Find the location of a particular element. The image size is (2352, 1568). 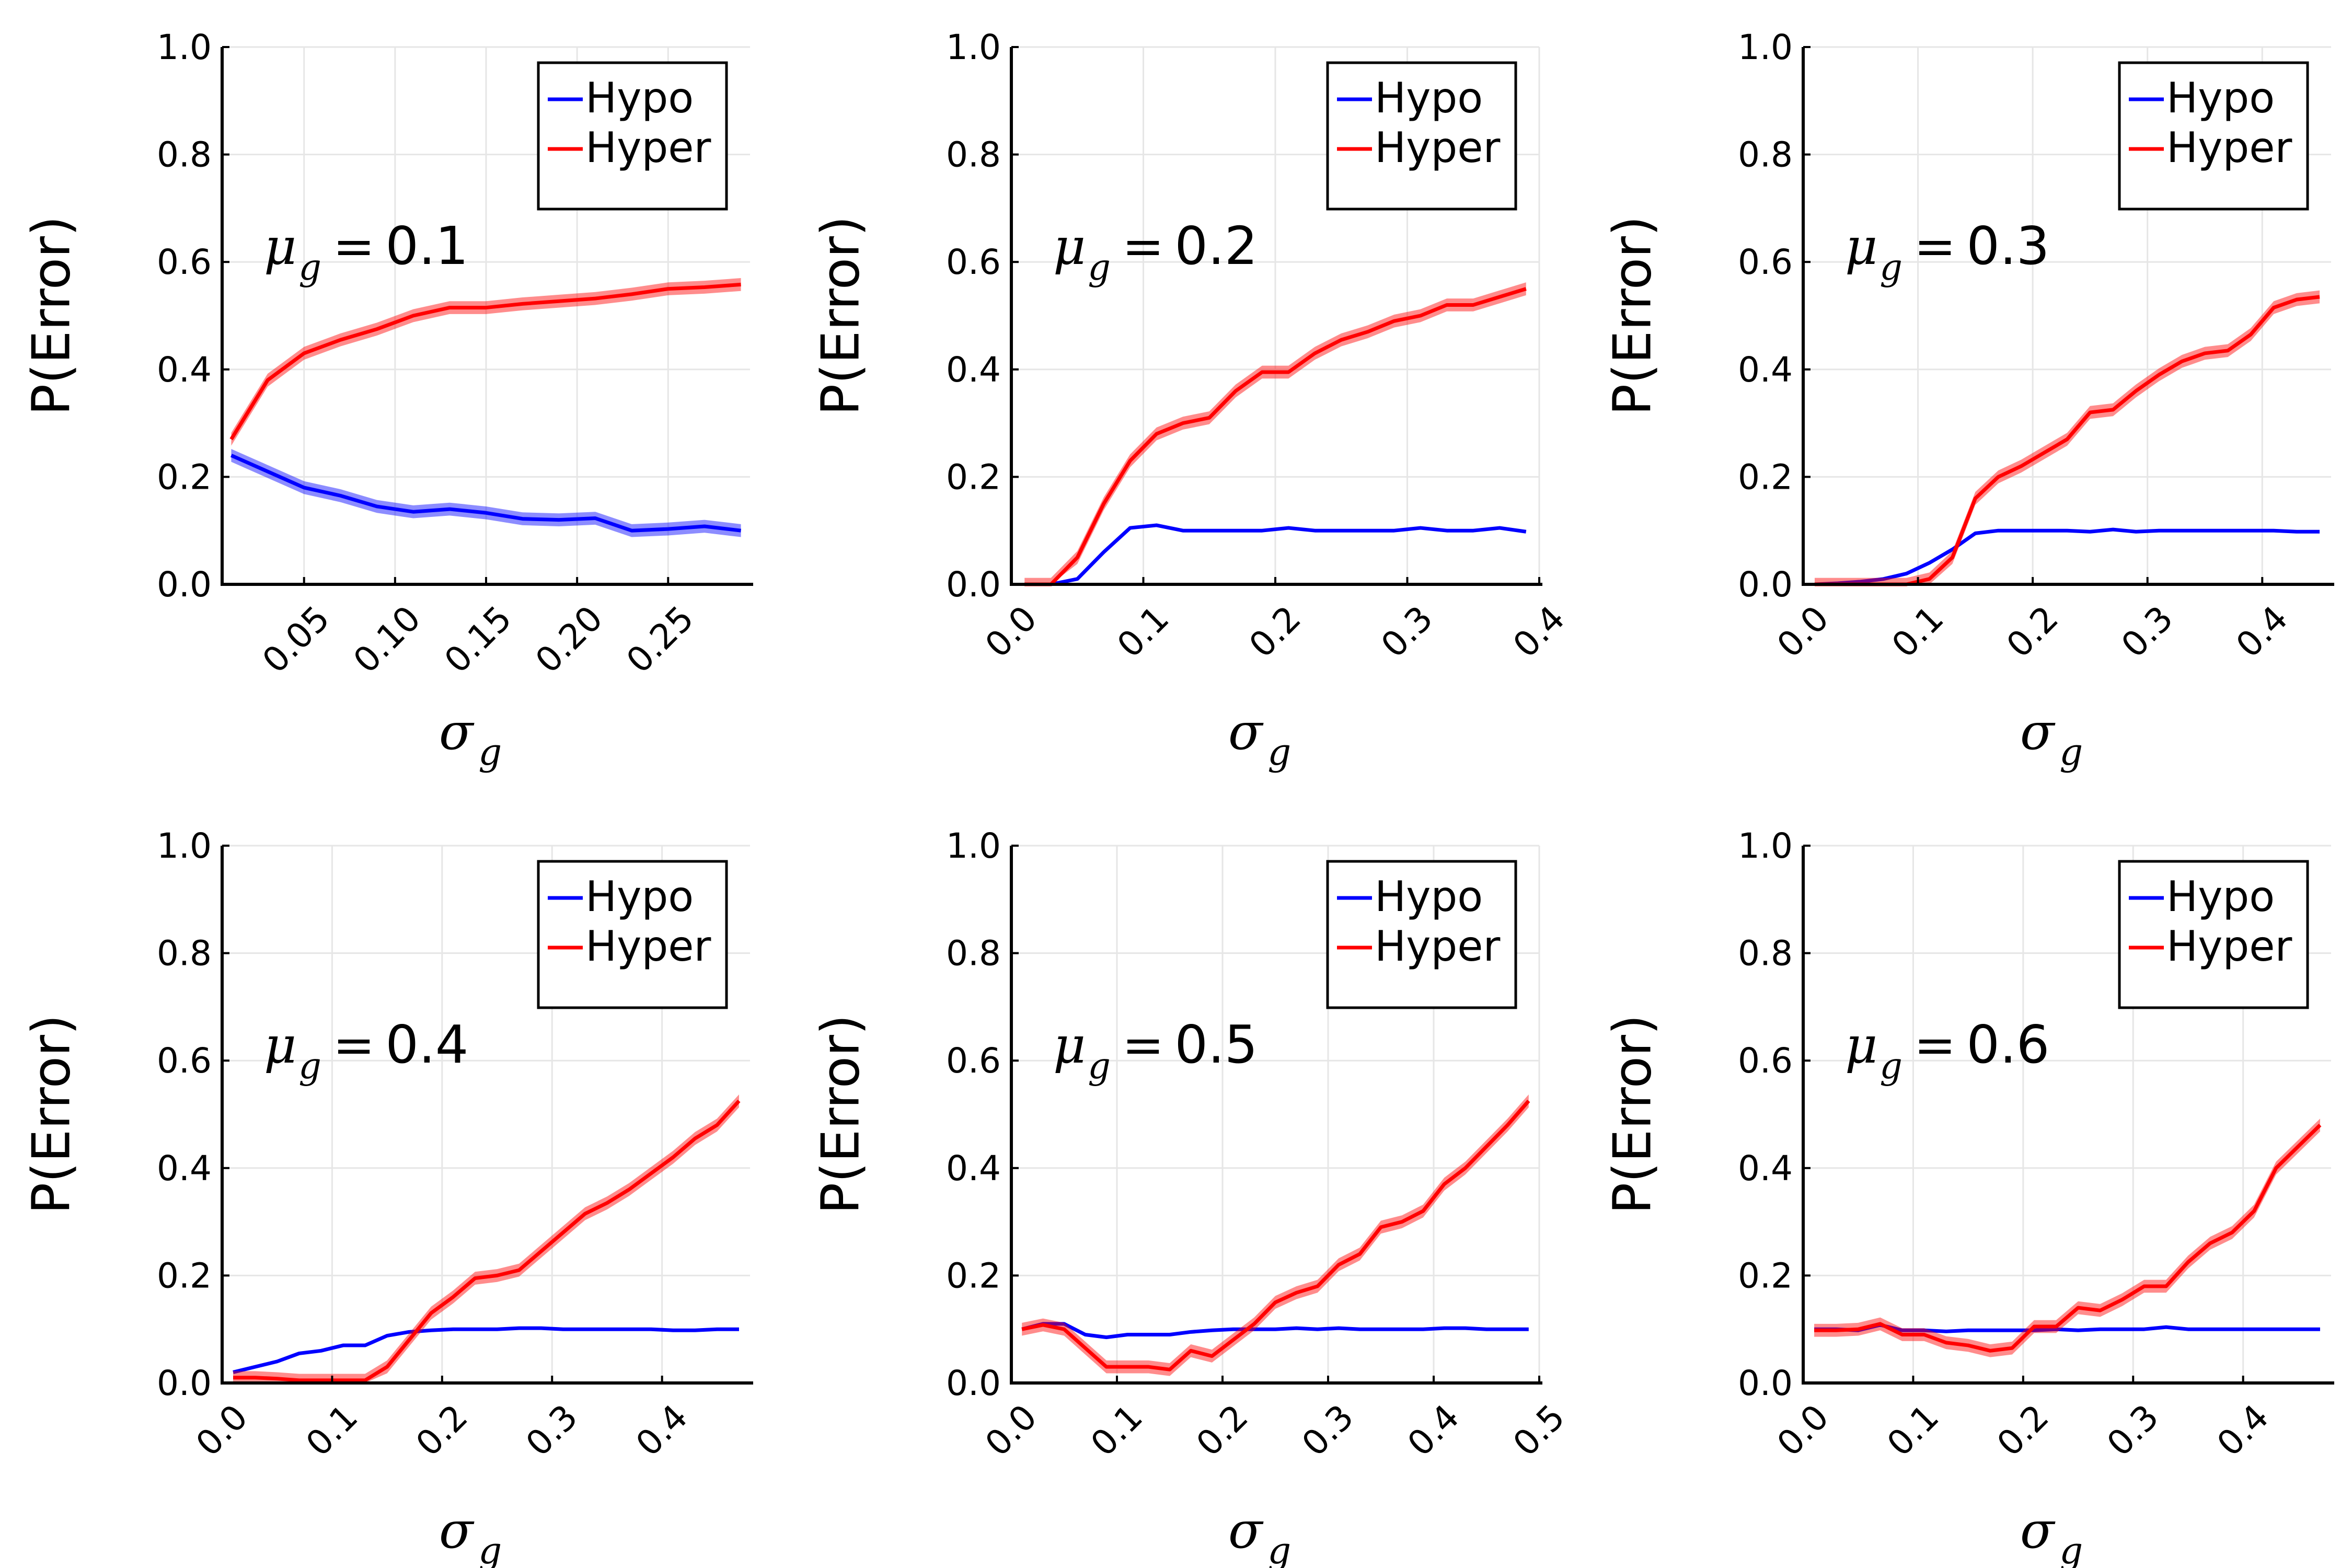

mu-value: 0.2 is located at coordinates (1216, 245).